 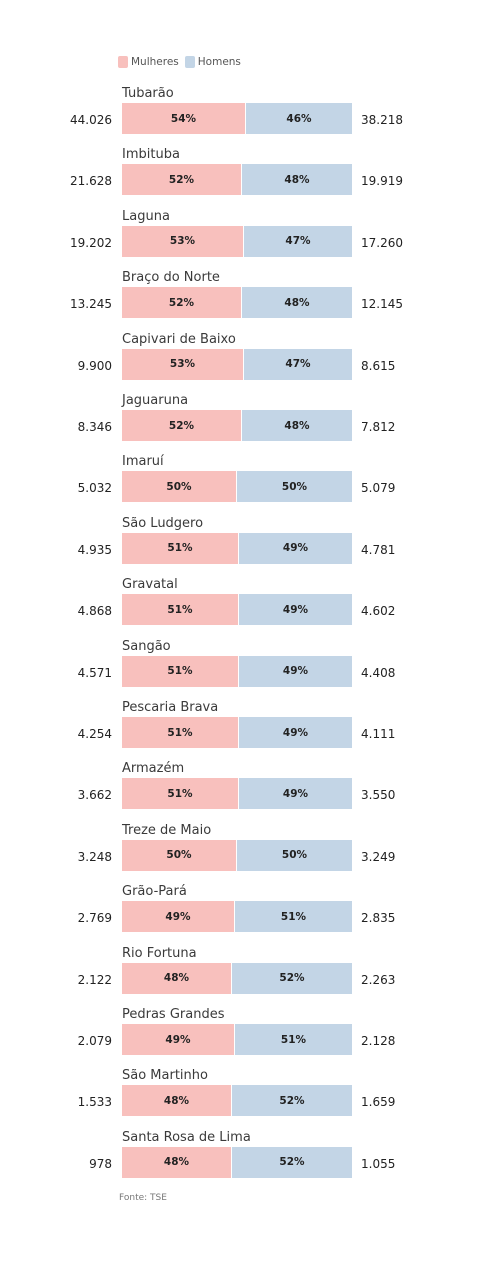 I want to click on men-count-label: 4.781, so click(x=378, y=549).